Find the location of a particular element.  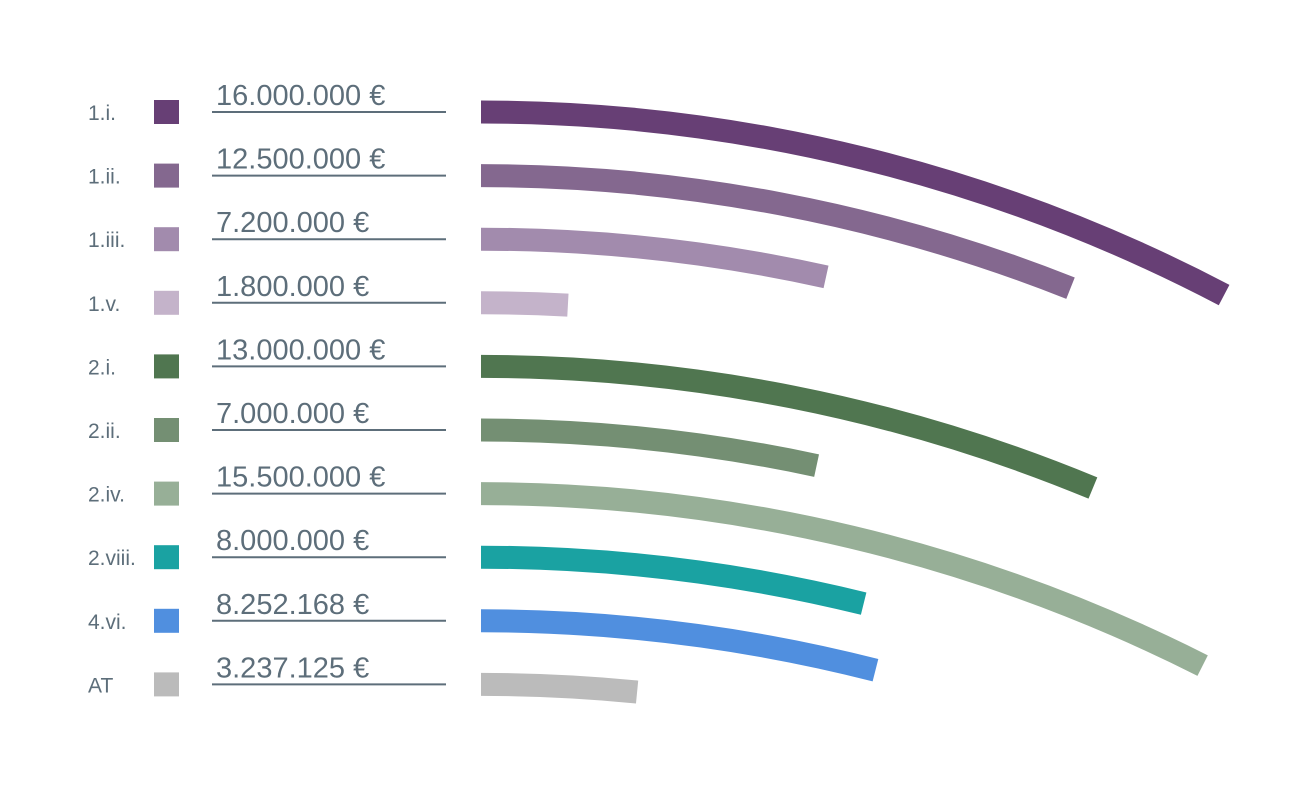

value-label: 8.252.168 € is located at coordinates (292, 605).